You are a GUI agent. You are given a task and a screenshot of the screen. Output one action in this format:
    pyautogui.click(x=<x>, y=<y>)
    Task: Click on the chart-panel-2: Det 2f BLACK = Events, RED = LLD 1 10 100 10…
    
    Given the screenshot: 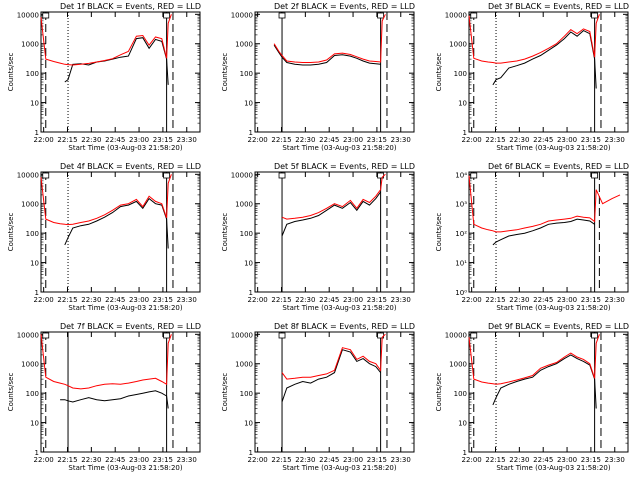 What is the action you would take?
    pyautogui.click(x=318, y=77)
    